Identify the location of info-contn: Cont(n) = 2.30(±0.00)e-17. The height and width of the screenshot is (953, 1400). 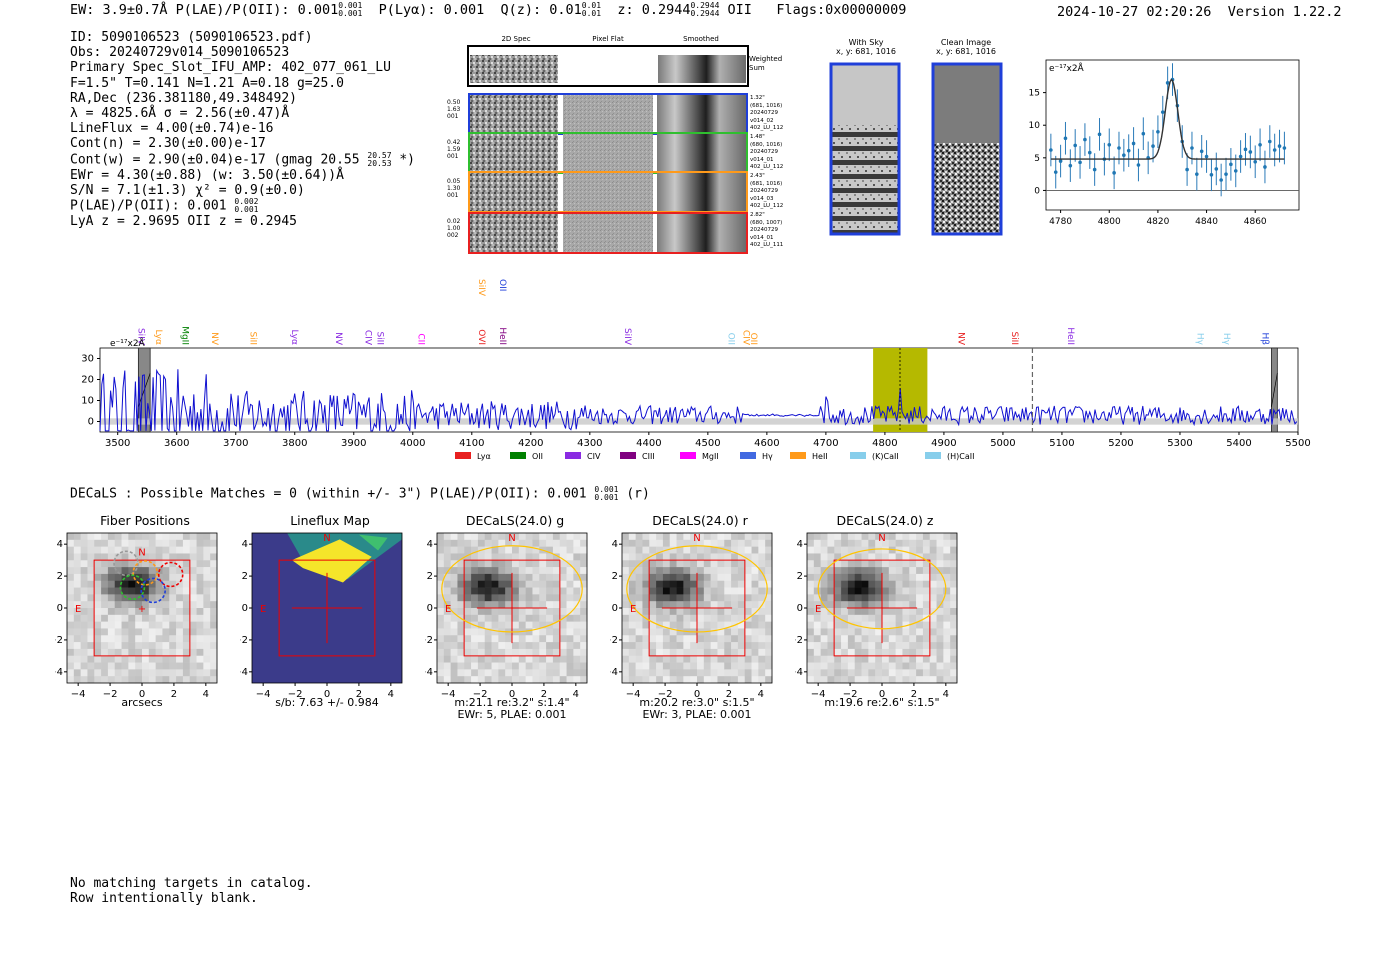
(168, 144).